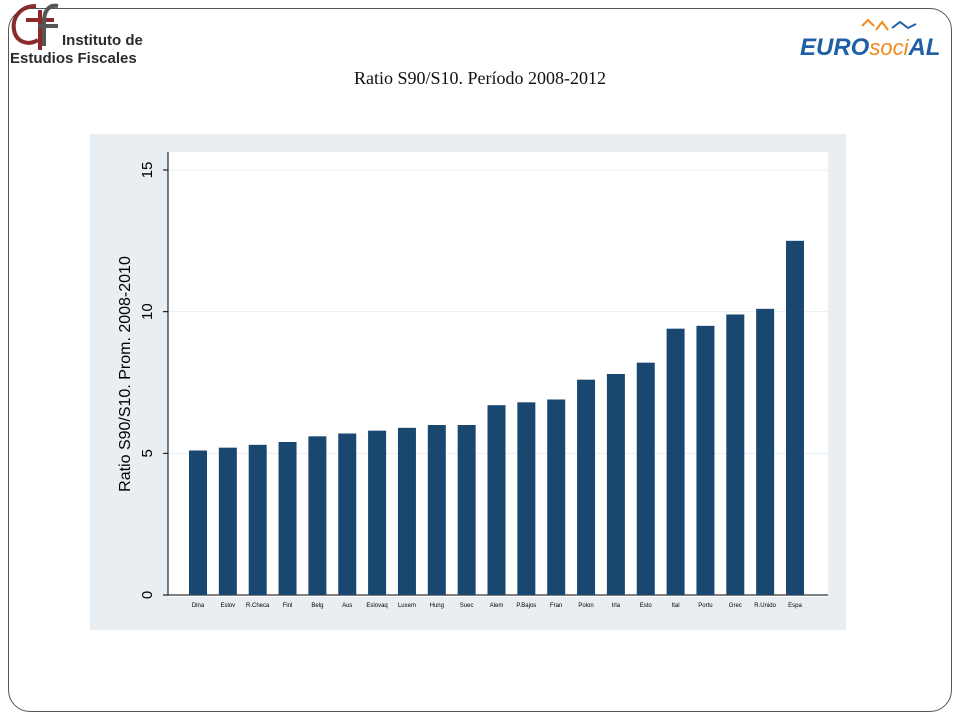 The height and width of the screenshot is (720, 960). Describe the element at coordinates (585, 606) in the screenshot. I see `x-tick-label: Polon` at that location.